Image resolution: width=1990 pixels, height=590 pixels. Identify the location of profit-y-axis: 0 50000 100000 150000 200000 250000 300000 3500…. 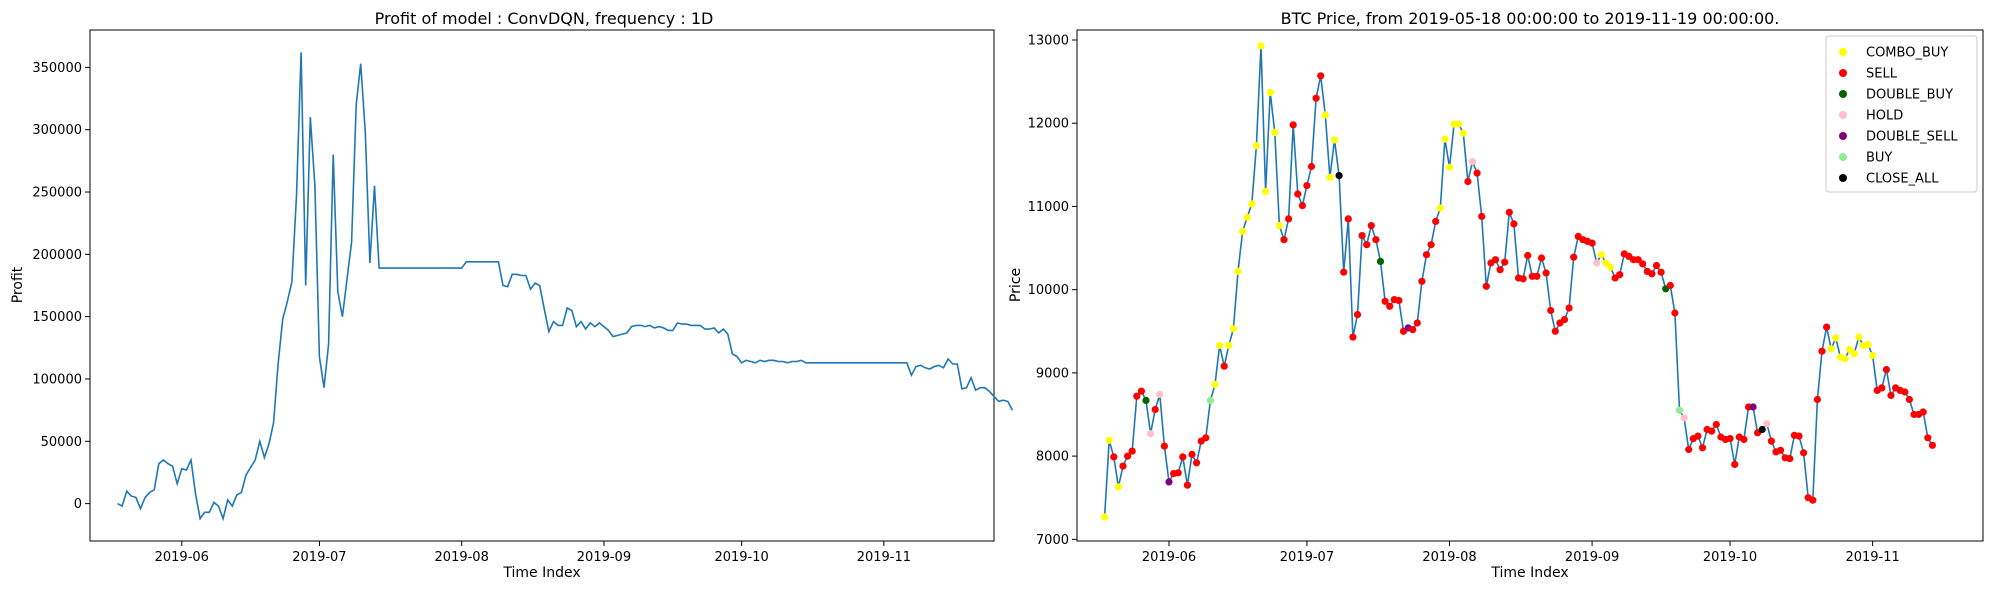
(61, 286).